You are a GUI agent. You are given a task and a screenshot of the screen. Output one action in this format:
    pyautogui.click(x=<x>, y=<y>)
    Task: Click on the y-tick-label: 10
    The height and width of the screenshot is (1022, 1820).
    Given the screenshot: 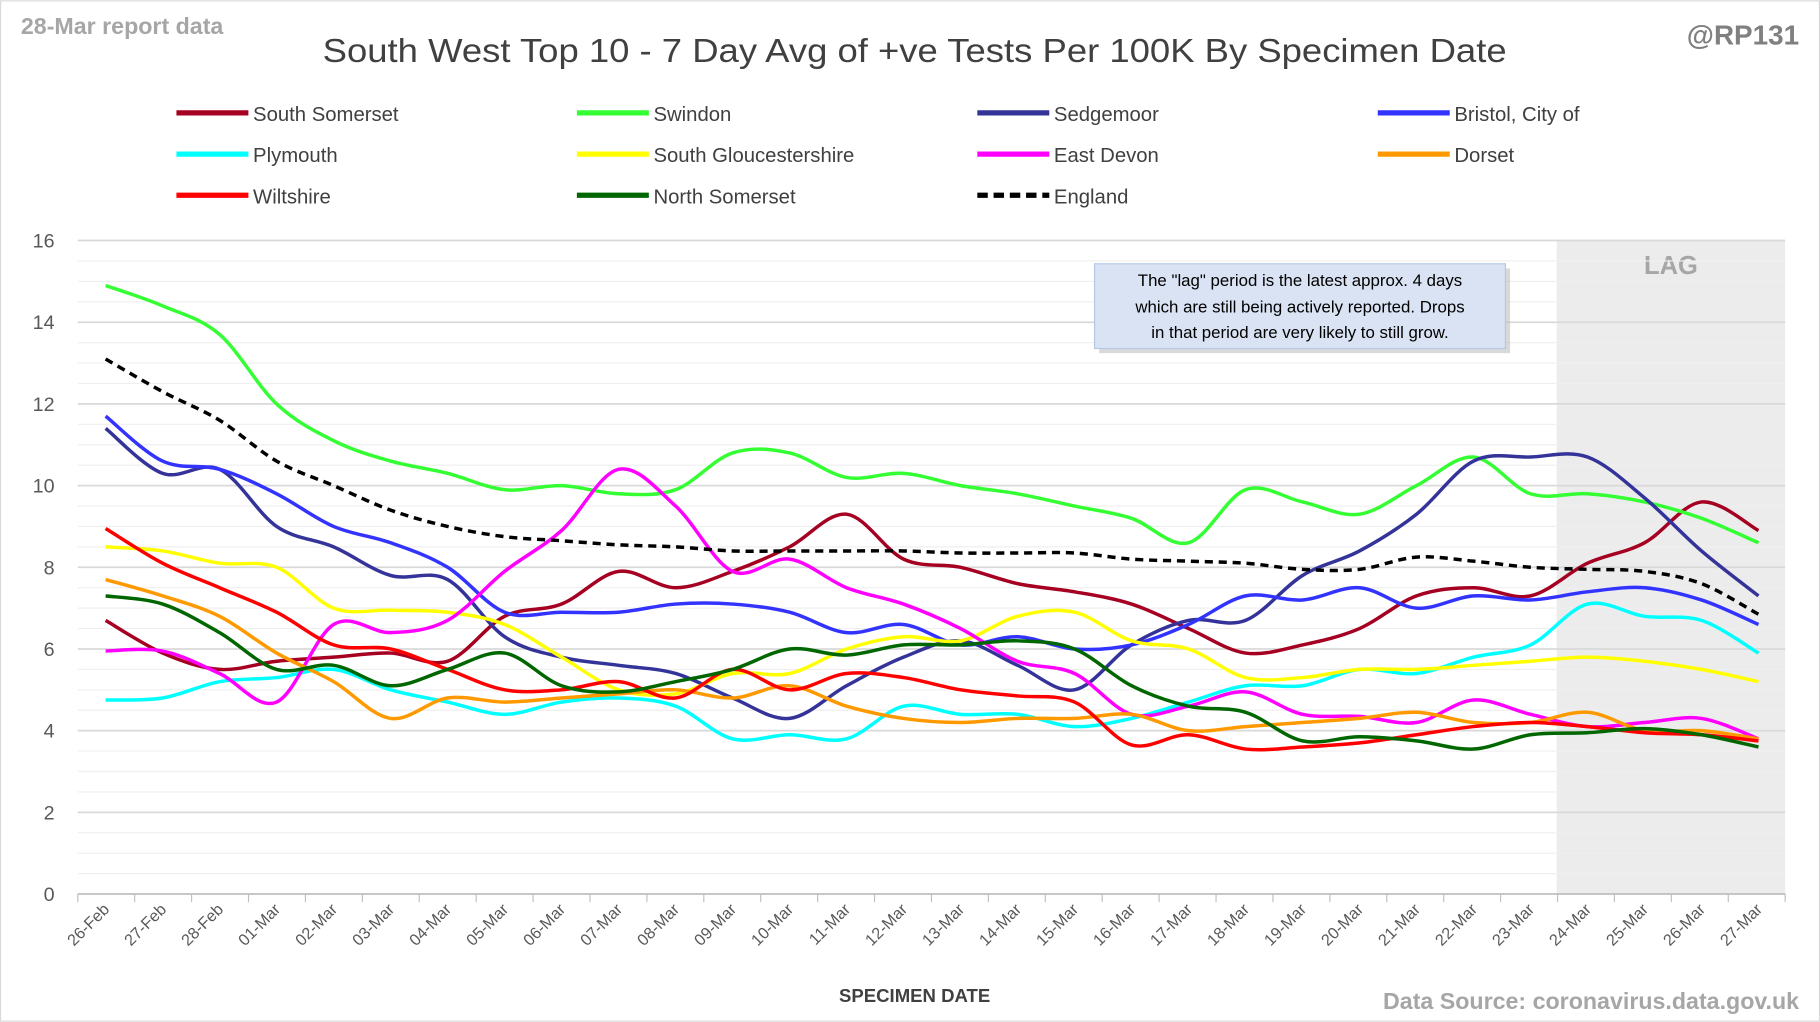 What is the action you would take?
    pyautogui.click(x=44, y=487)
    